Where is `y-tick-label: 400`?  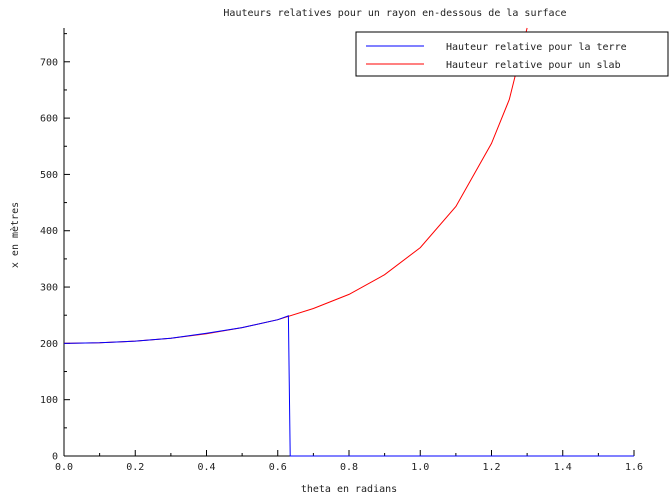
y-tick-label: 400 is located at coordinates (49, 231).